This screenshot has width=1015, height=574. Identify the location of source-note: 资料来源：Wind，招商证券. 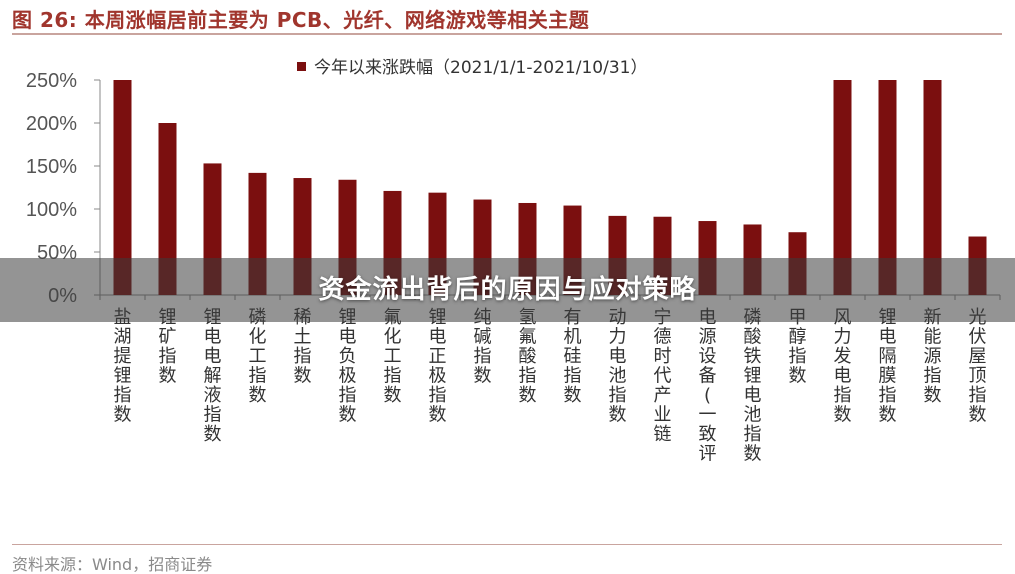
(112, 564).